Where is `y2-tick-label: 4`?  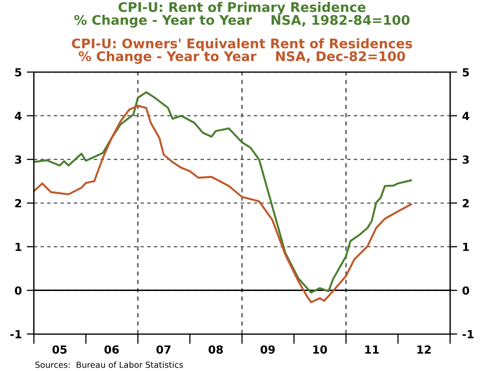 y2-tick-label: 4 is located at coordinates (466, 116).